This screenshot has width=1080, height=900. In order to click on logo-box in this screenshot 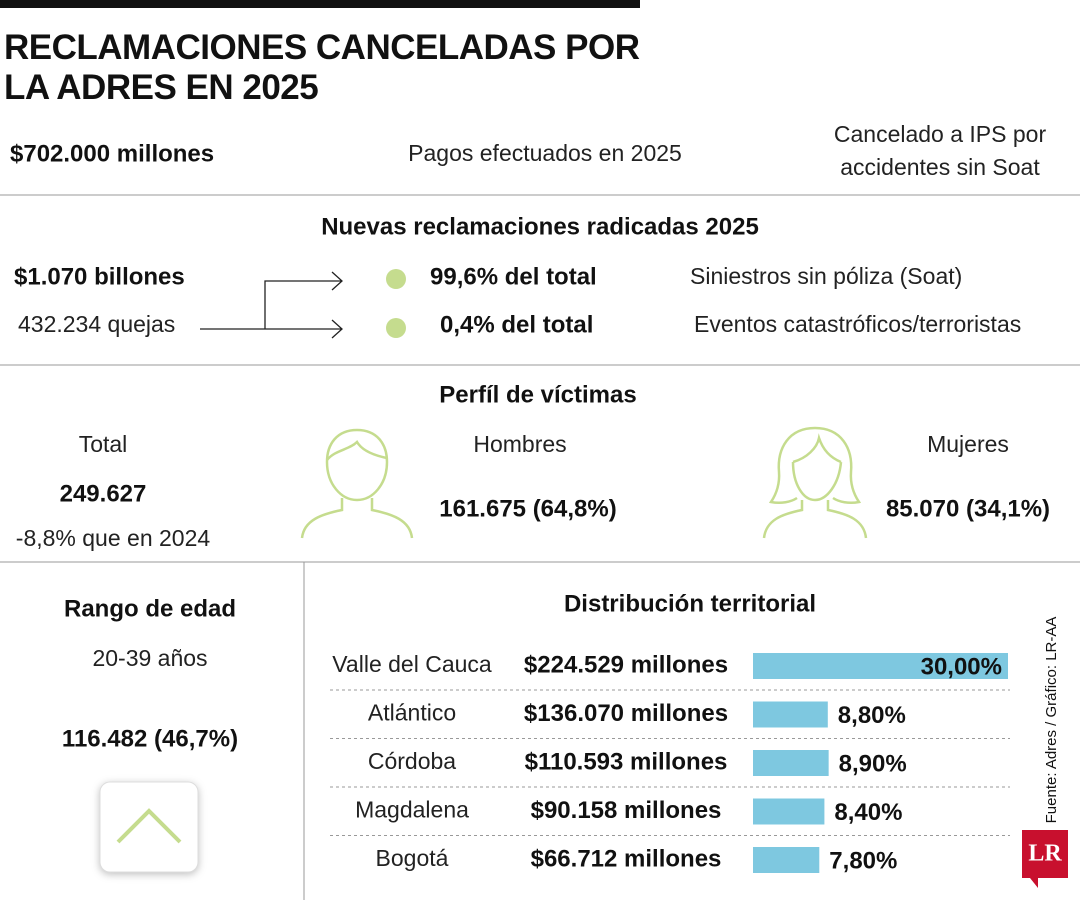, I will do `click(1045, 854)`.